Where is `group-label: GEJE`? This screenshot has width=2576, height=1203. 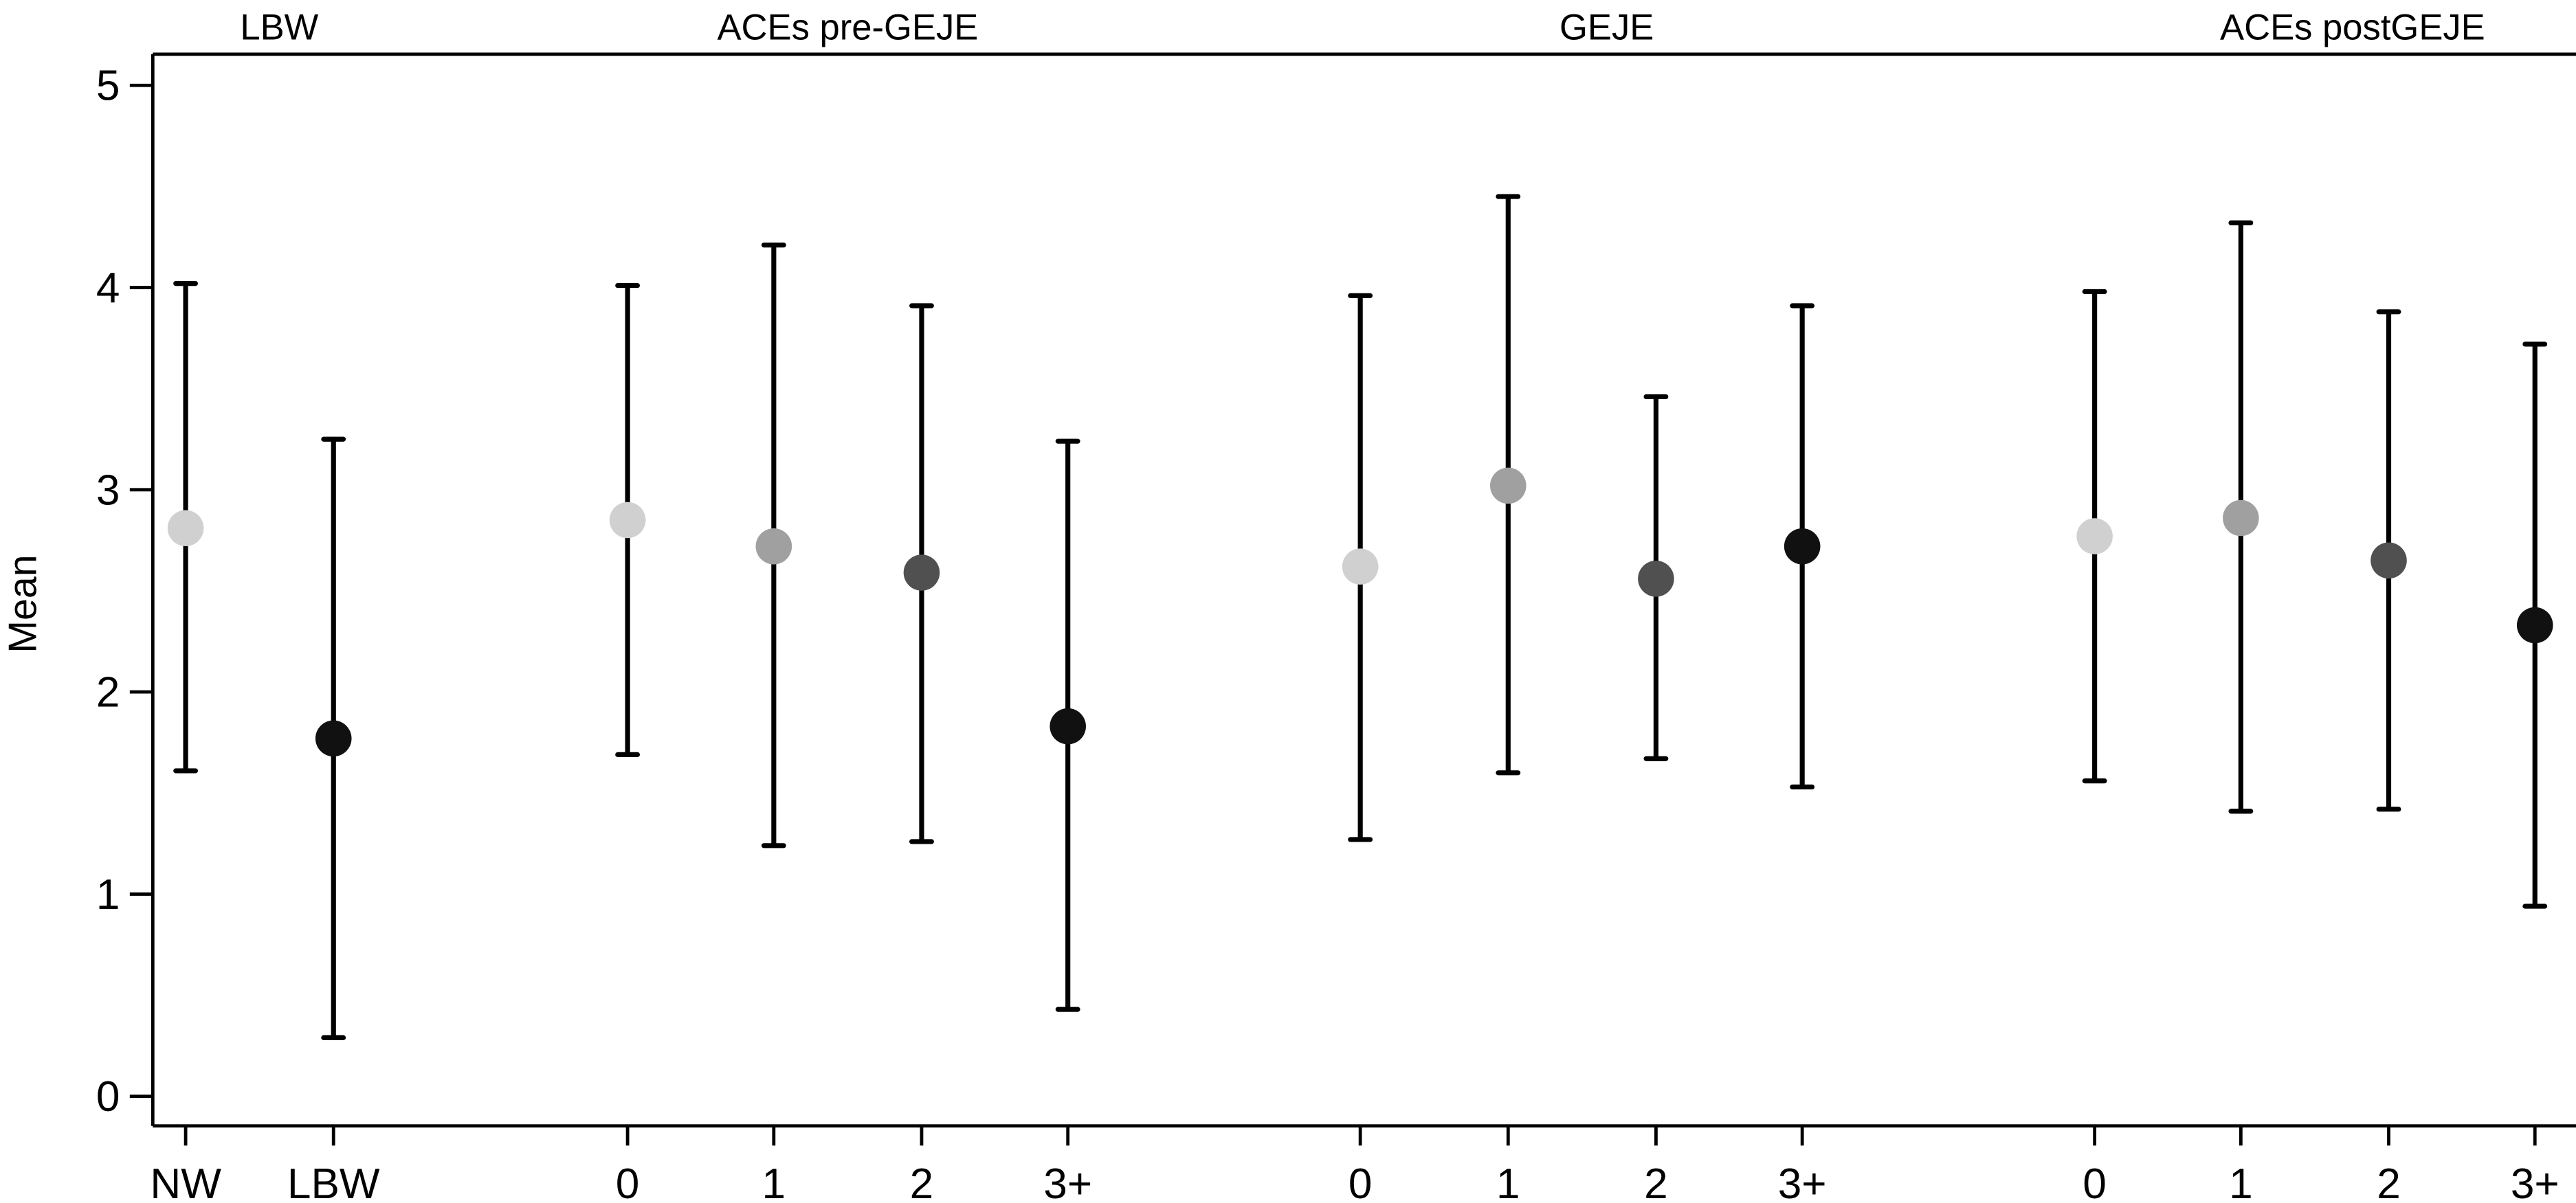
group-label: GEJE is located at coordinates (1607, 27).